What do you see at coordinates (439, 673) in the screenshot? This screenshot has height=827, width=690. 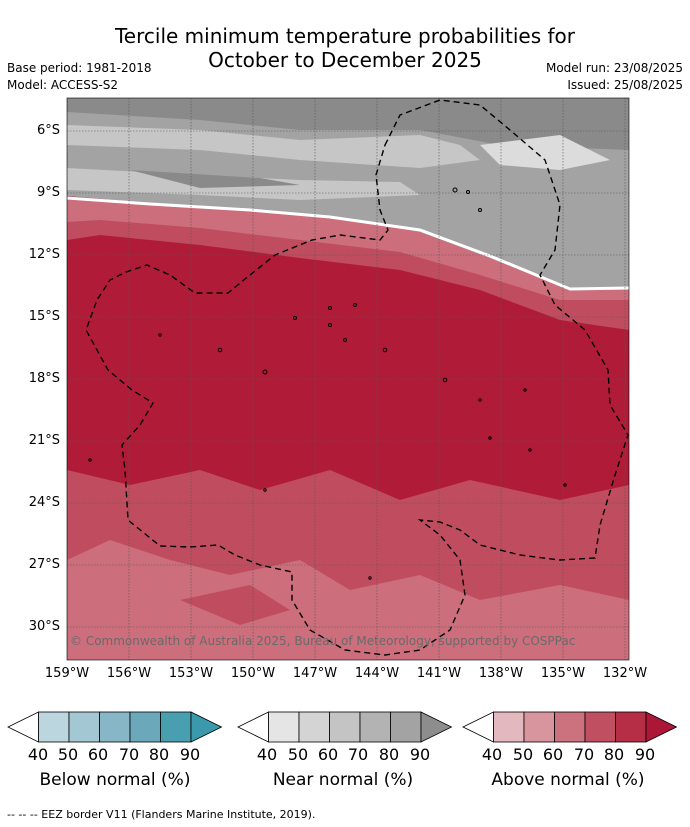 I see `lon-label: 141°W` at bounding box center [439, 673].